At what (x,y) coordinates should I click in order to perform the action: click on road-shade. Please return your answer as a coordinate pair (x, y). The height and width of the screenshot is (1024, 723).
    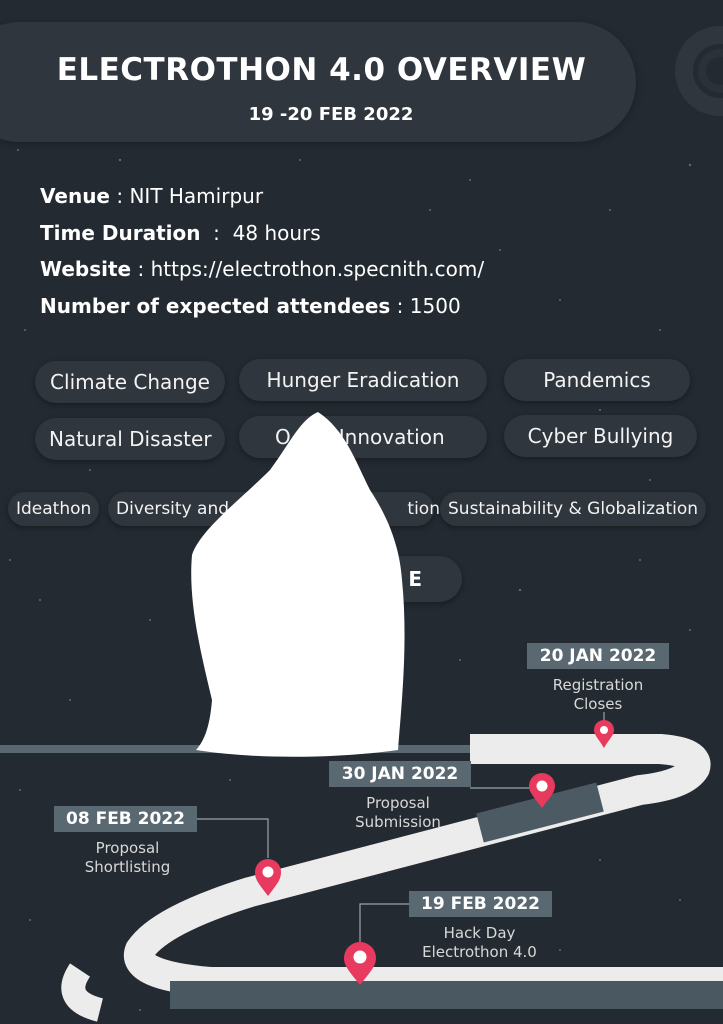
    Looking at the image, I should click on (540, 812).